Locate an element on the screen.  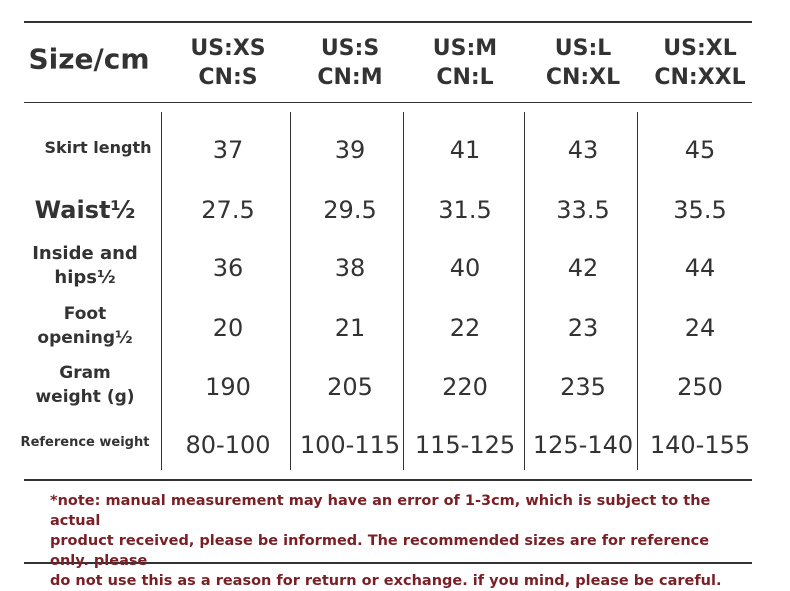
table-cell: 235 is located at coordinates (583, 387).